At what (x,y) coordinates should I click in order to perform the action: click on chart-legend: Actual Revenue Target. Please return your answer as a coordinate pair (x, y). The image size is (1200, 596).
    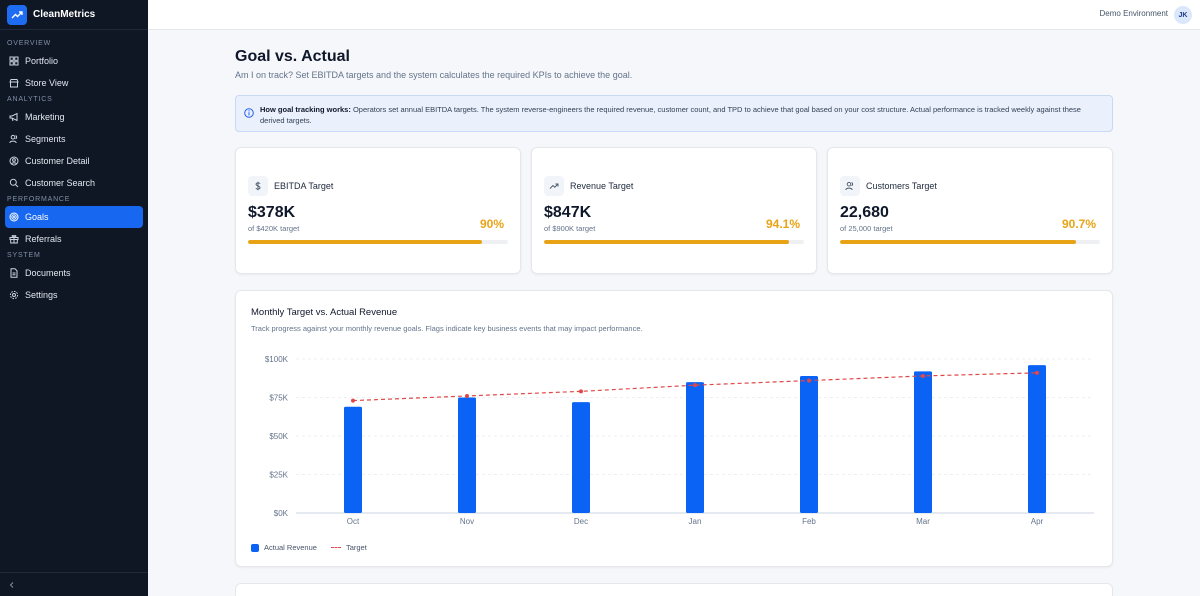
    Looking at the image, I should click on (309, 547).